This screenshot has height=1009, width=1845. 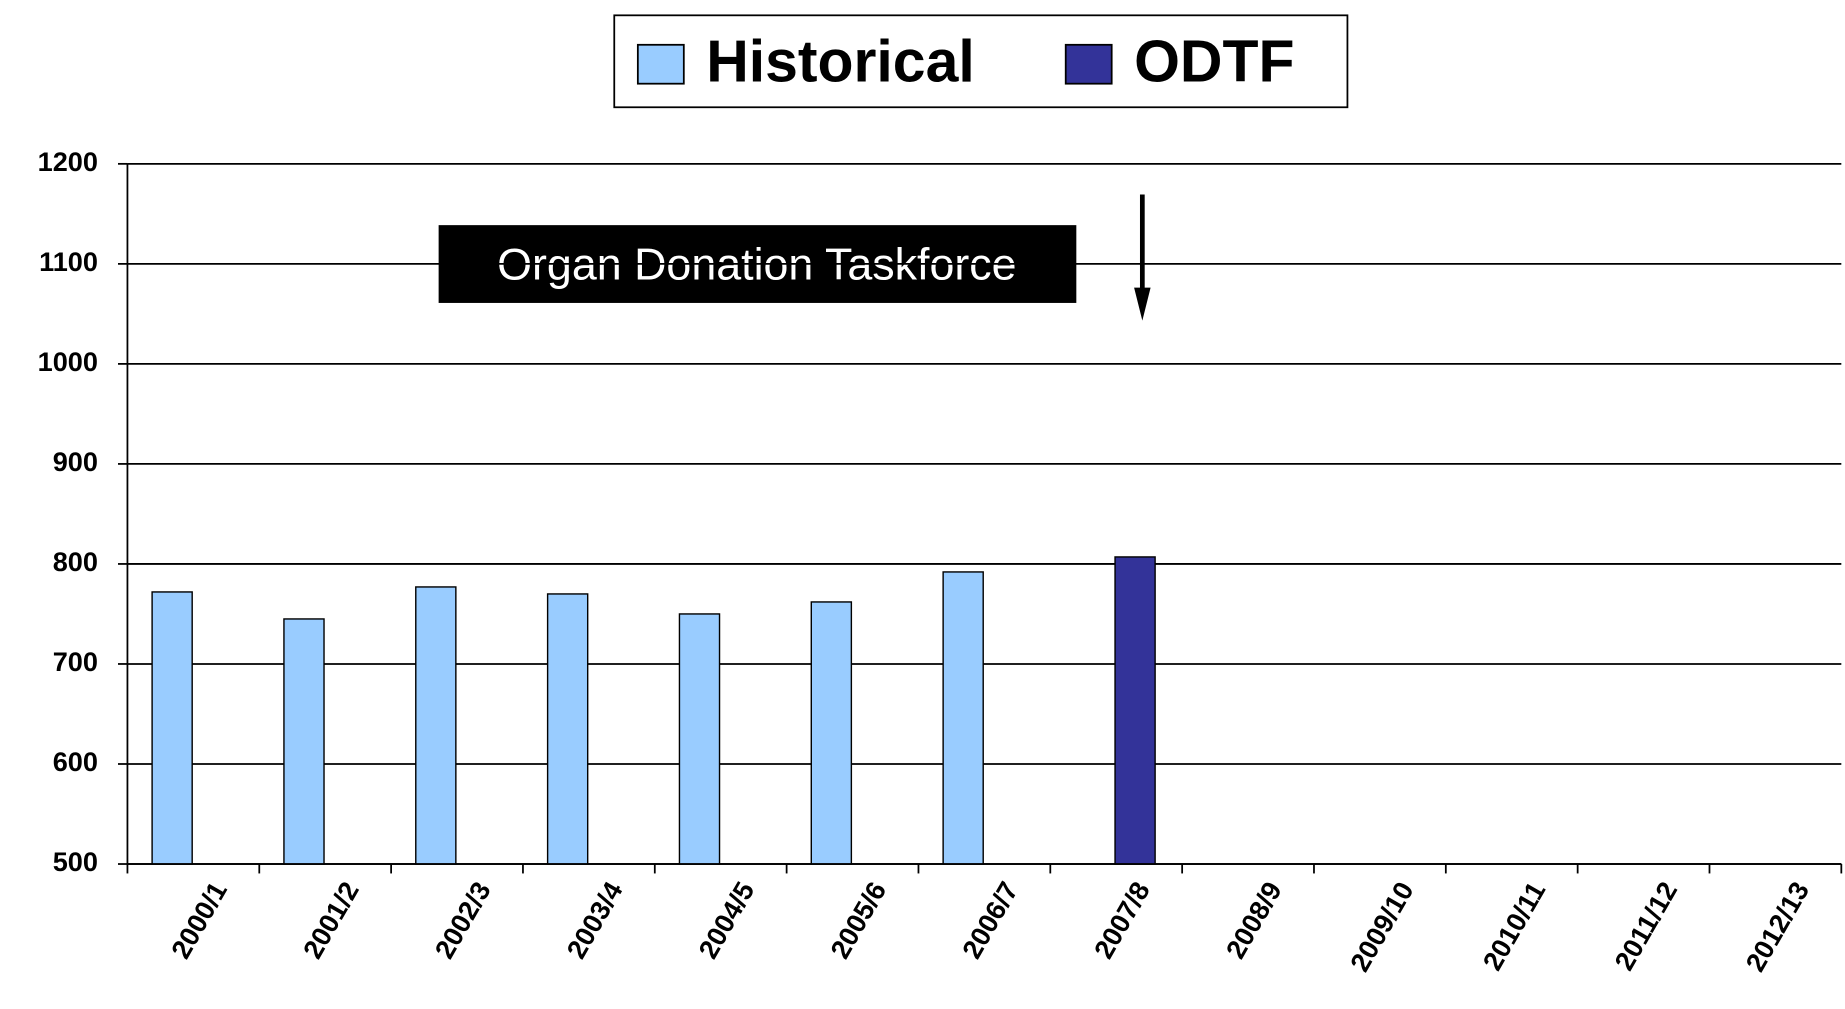 What do you see at coordinates (1645, 925) in the screenshot?
I see `x-tick-label: 2011/12` at bounding box center [1645, 925].